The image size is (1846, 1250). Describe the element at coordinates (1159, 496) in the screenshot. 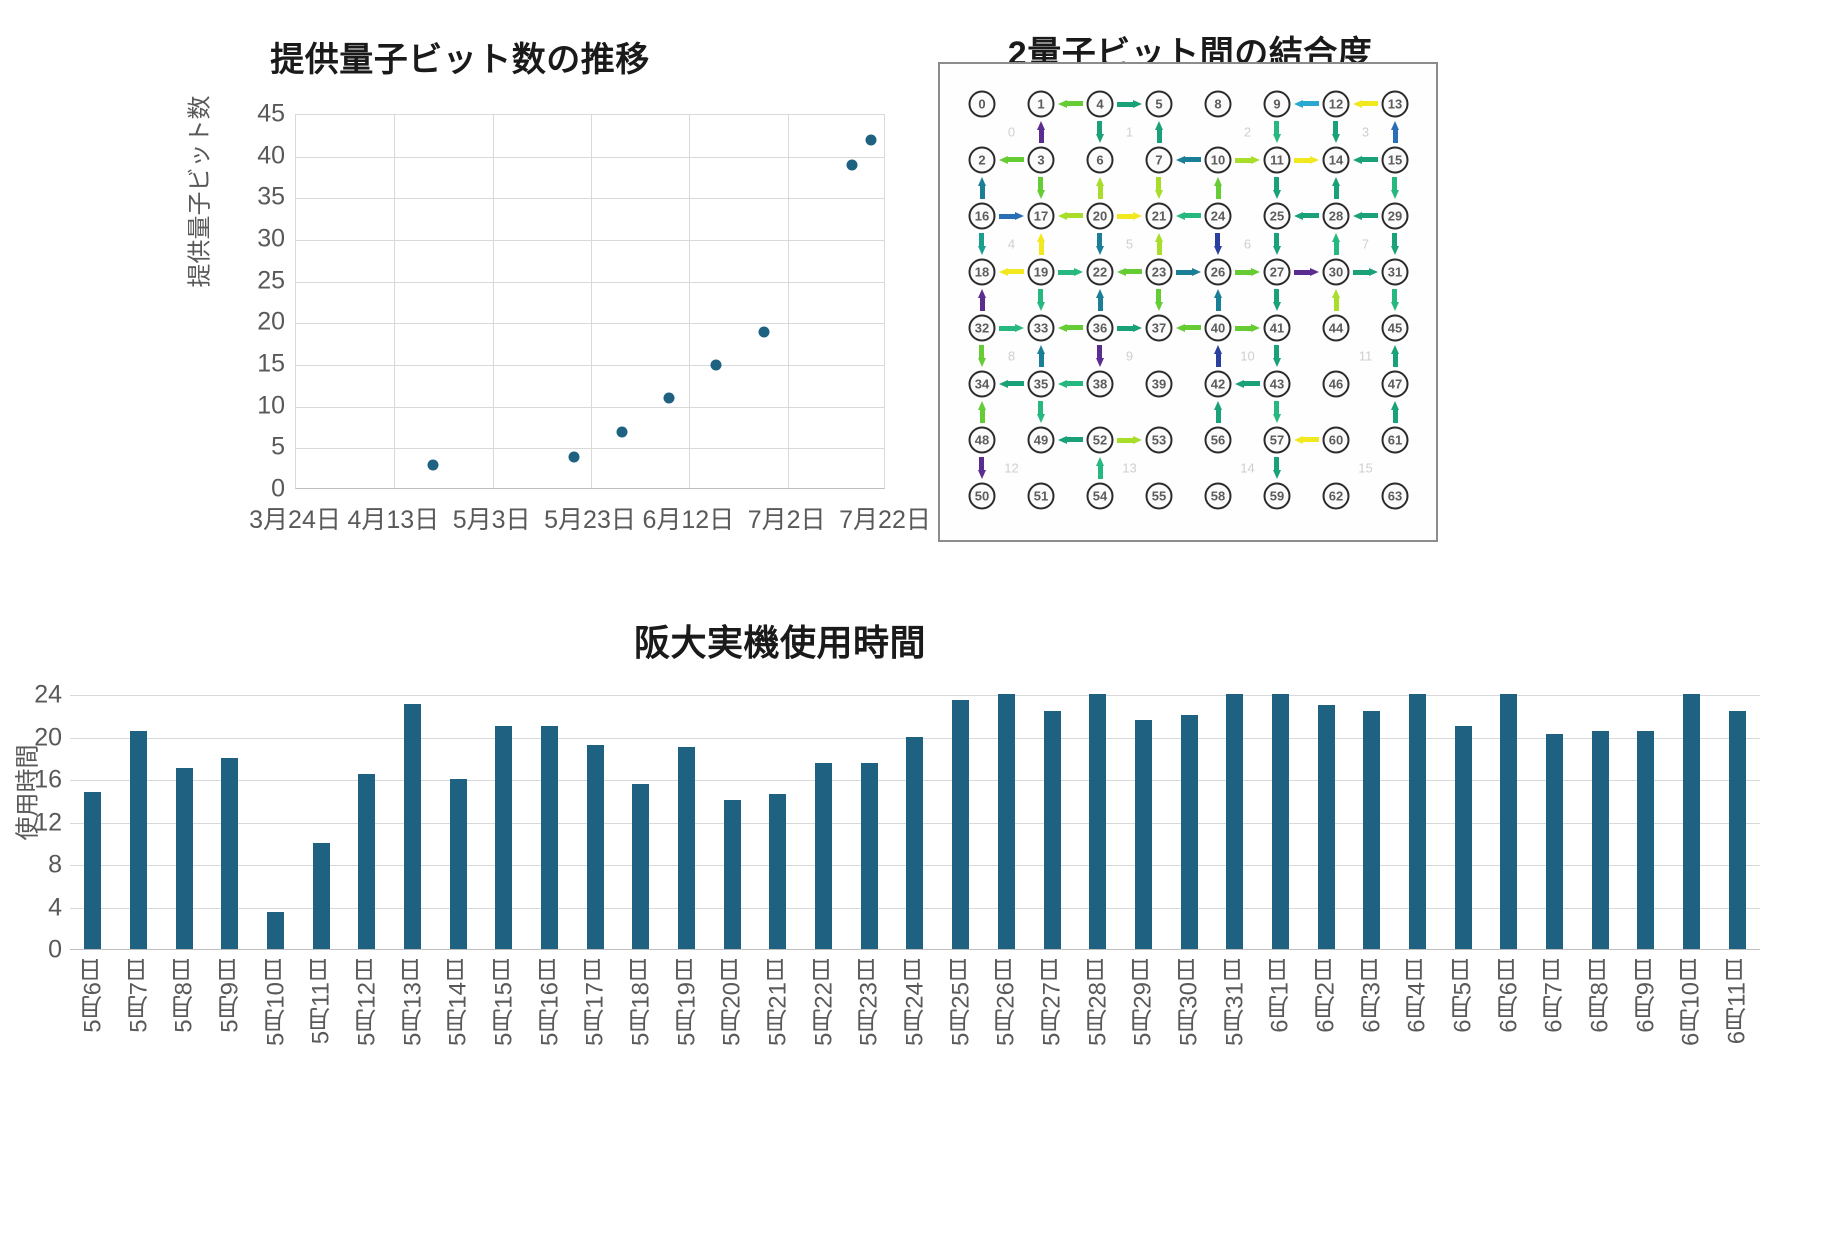

I see `coupling-node-55: 55` at that location.